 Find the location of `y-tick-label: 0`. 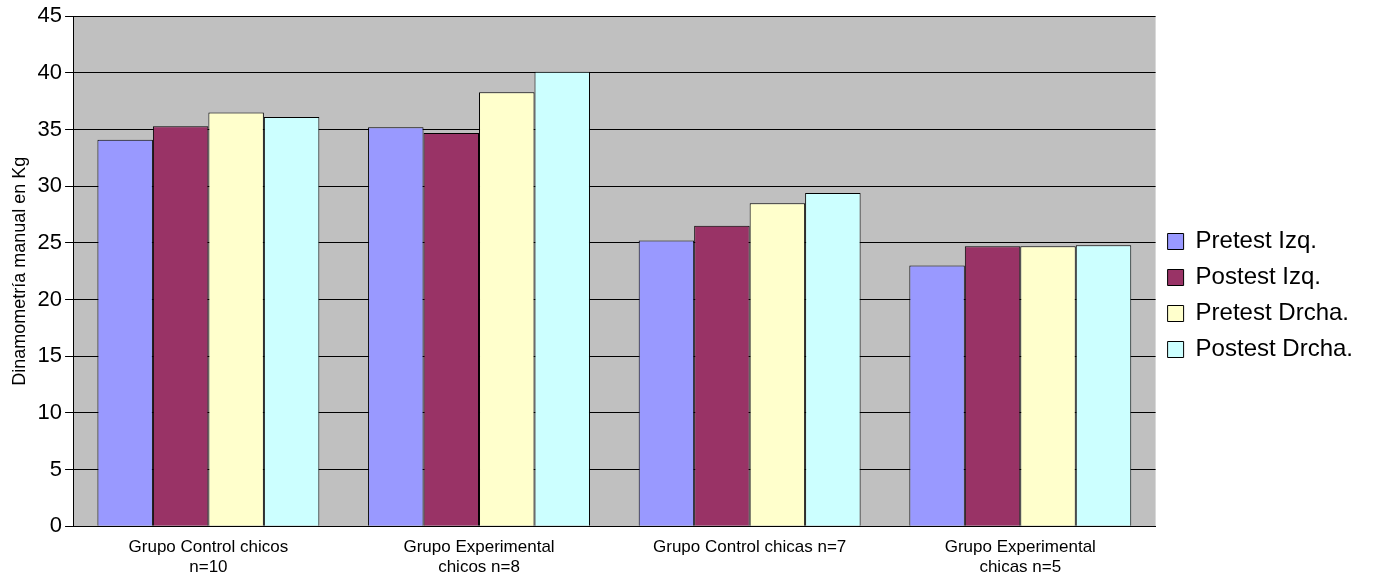

y-tick-label: 0 is located at coordinates (56, 525).